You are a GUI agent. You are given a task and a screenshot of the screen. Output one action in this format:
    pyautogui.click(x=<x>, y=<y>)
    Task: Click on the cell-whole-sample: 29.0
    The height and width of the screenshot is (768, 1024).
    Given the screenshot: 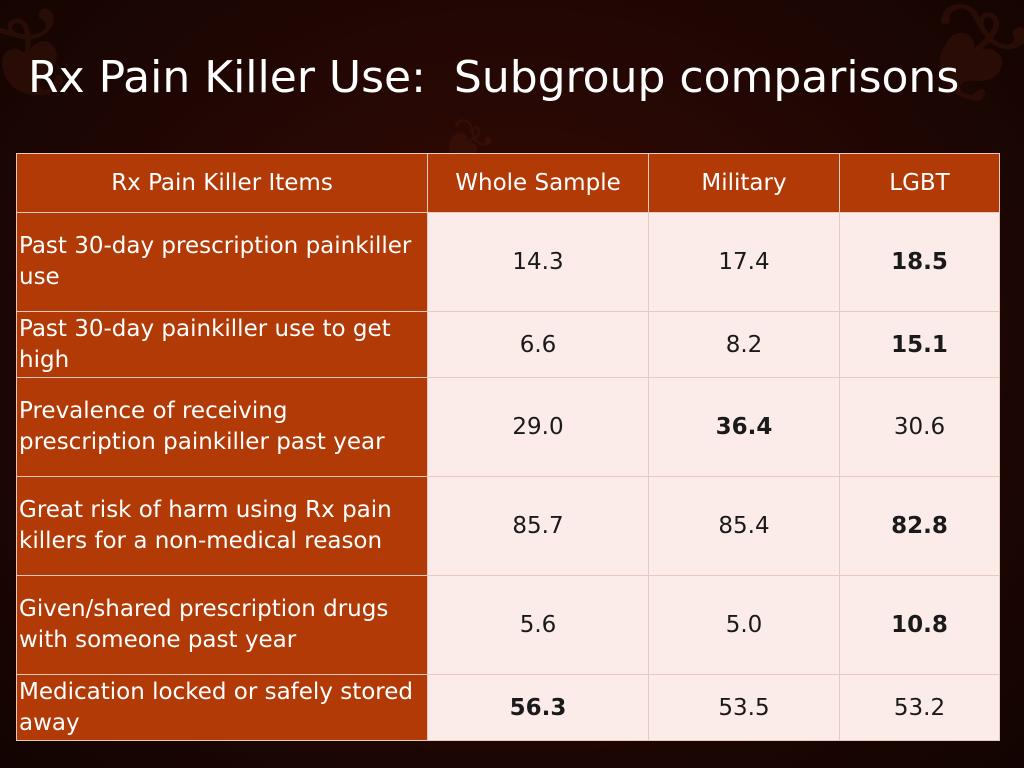 What is the action you would take?
    pyautogui.click(x=538, y=427)
    